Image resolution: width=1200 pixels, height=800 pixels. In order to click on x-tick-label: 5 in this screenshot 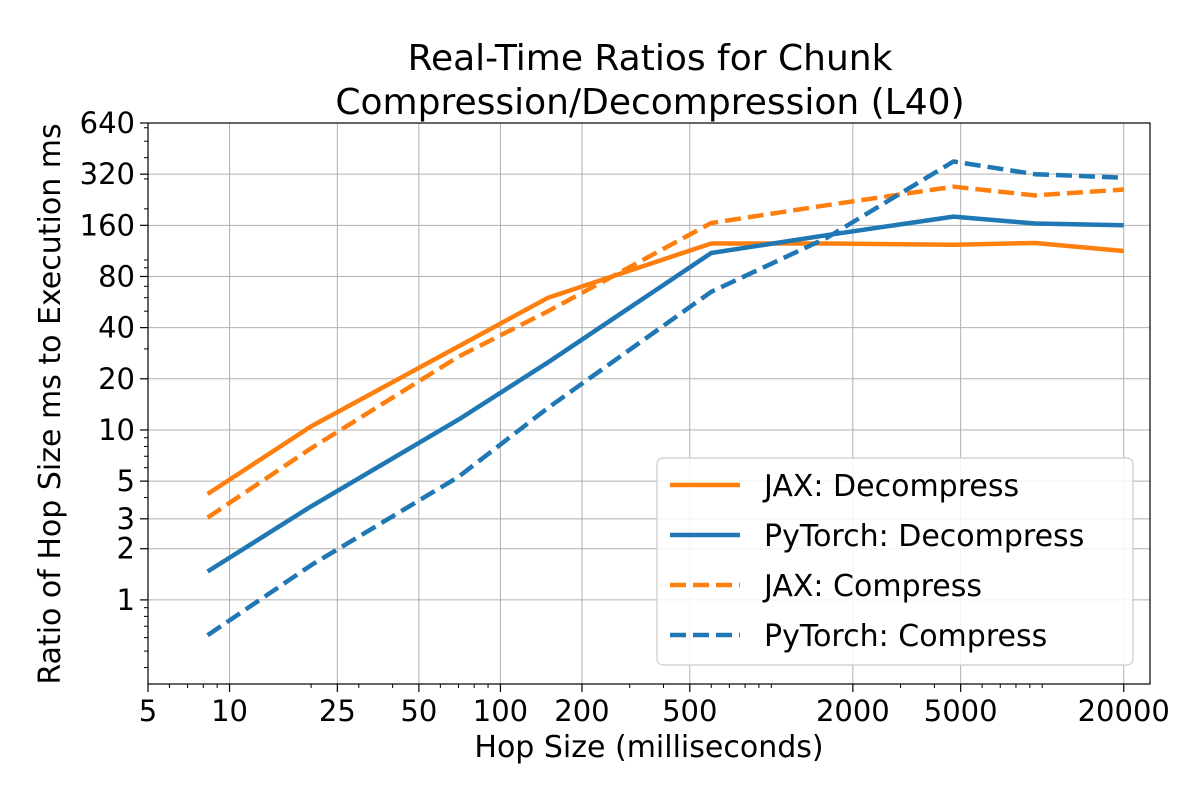, I will do `click(148, 711)`.